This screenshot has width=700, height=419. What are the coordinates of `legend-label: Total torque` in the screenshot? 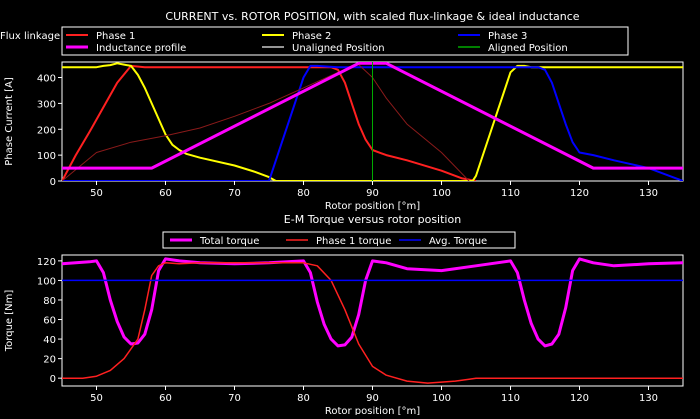 It's located at (229, 241).